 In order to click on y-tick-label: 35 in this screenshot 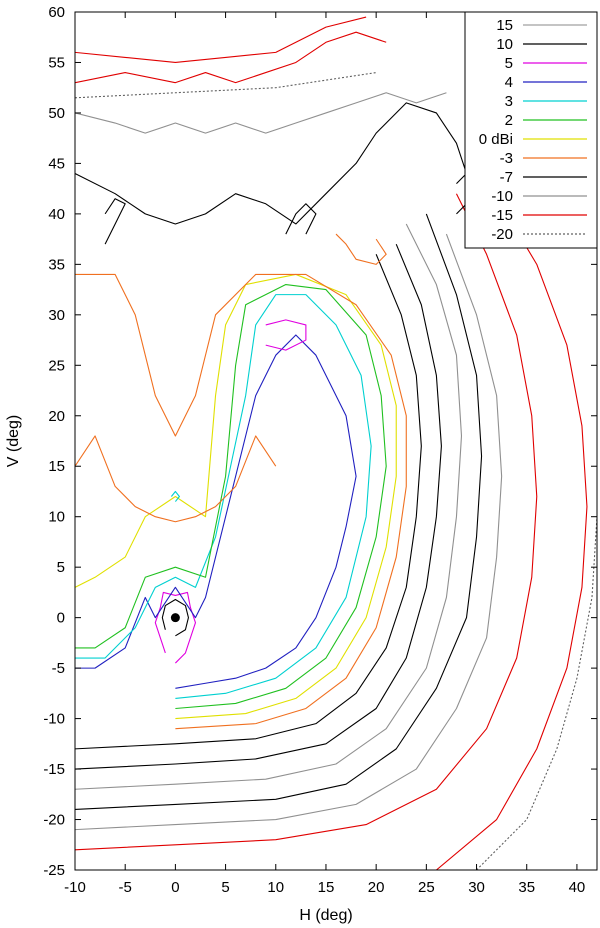, I will do `click(56, 264)`.